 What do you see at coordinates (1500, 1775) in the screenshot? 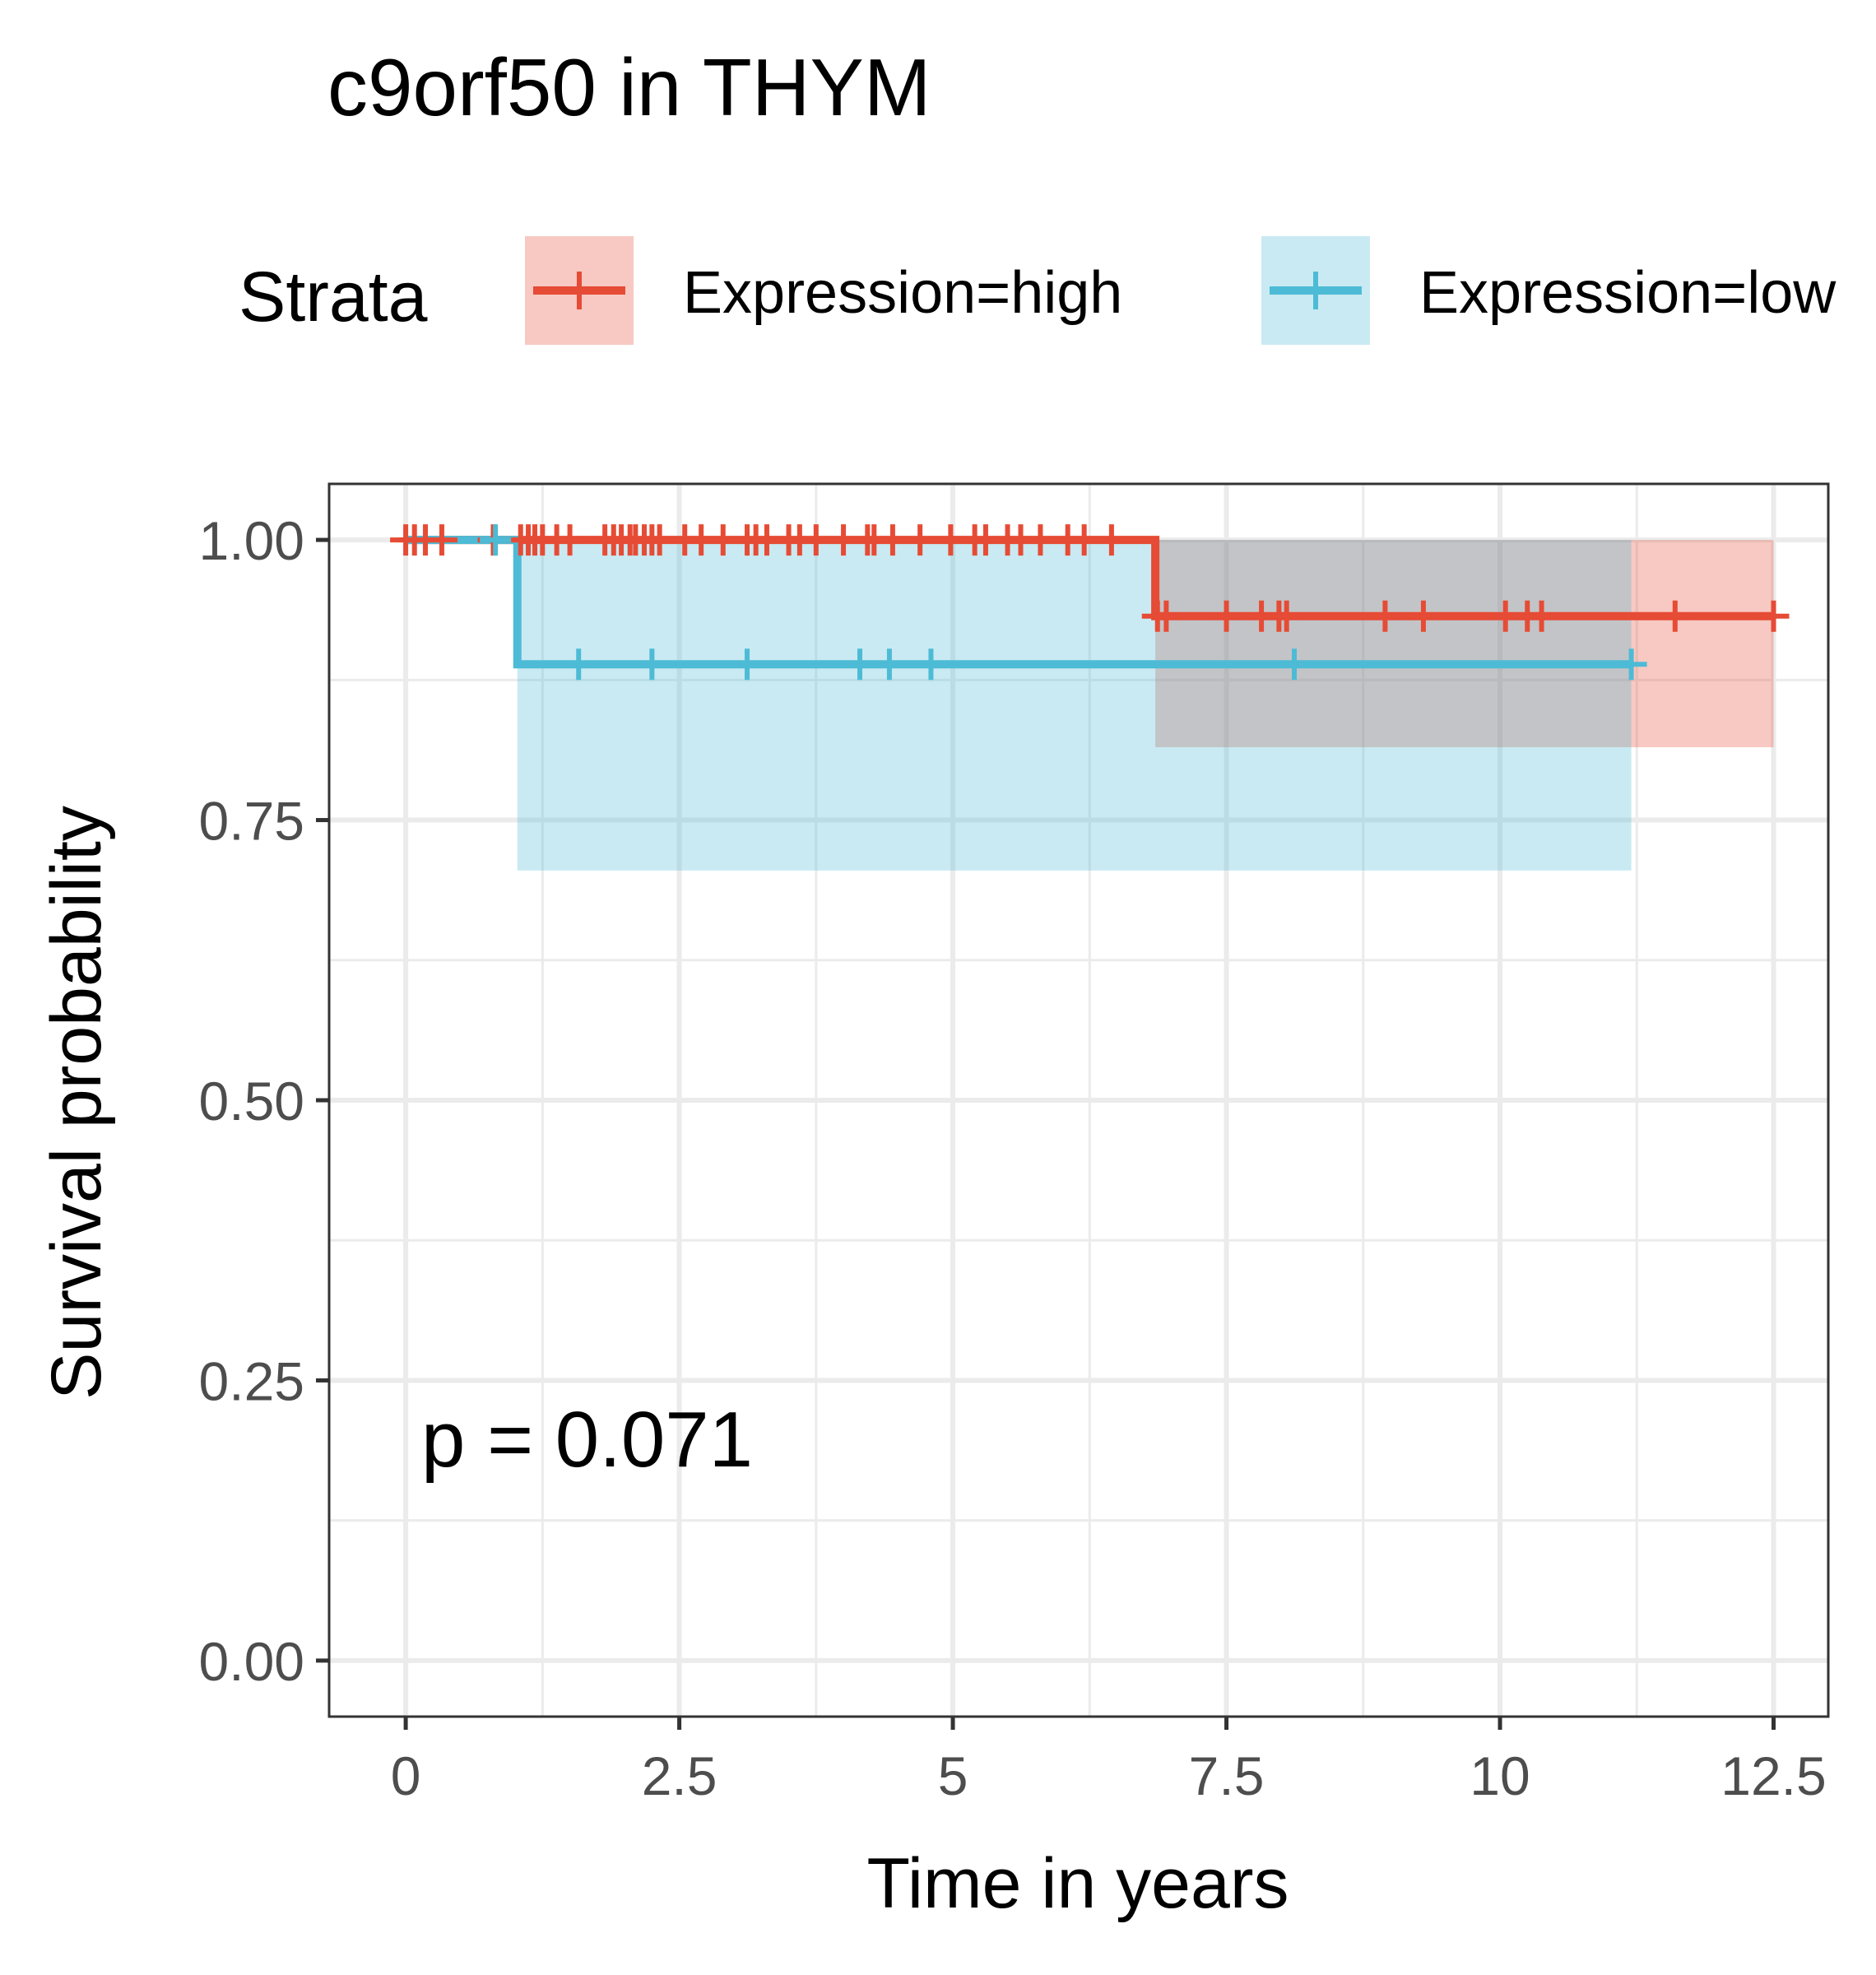
I see `x-tick-label: 10` at bounding box center [1500, 1775].